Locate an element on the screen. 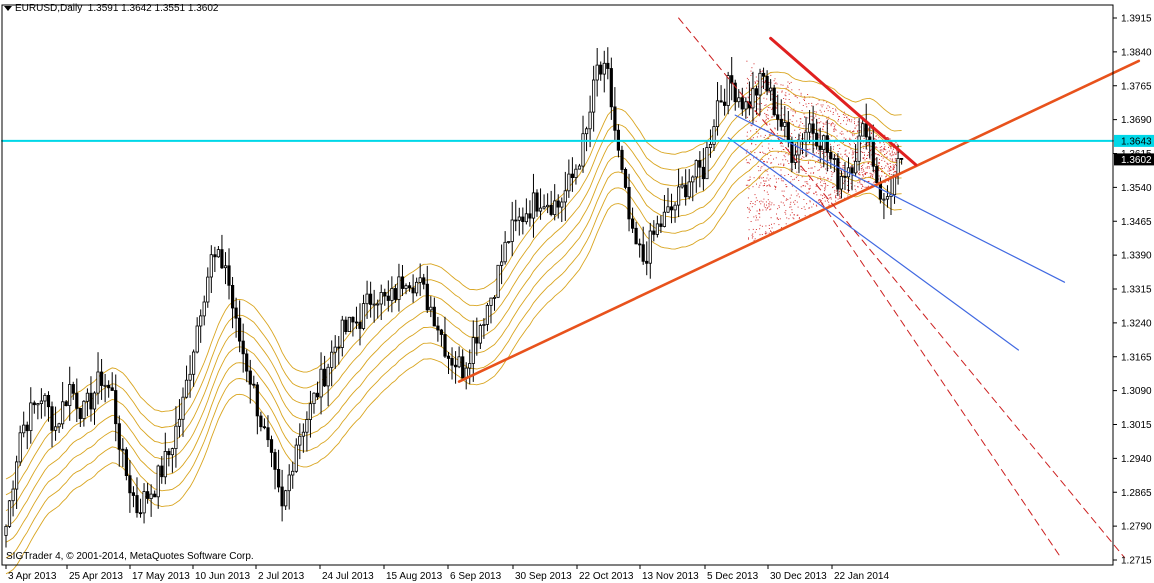 The width and height of the screenshot is (1154, 583). x-tick-label: 10 Jun 2013 is located at coordinates (222, 576).